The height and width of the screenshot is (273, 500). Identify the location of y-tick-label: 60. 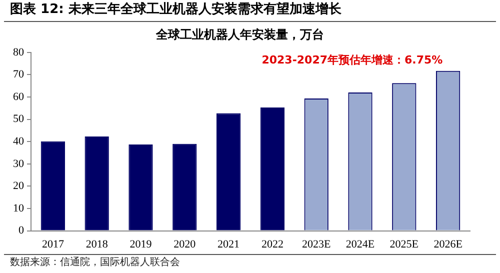
(18, 96).